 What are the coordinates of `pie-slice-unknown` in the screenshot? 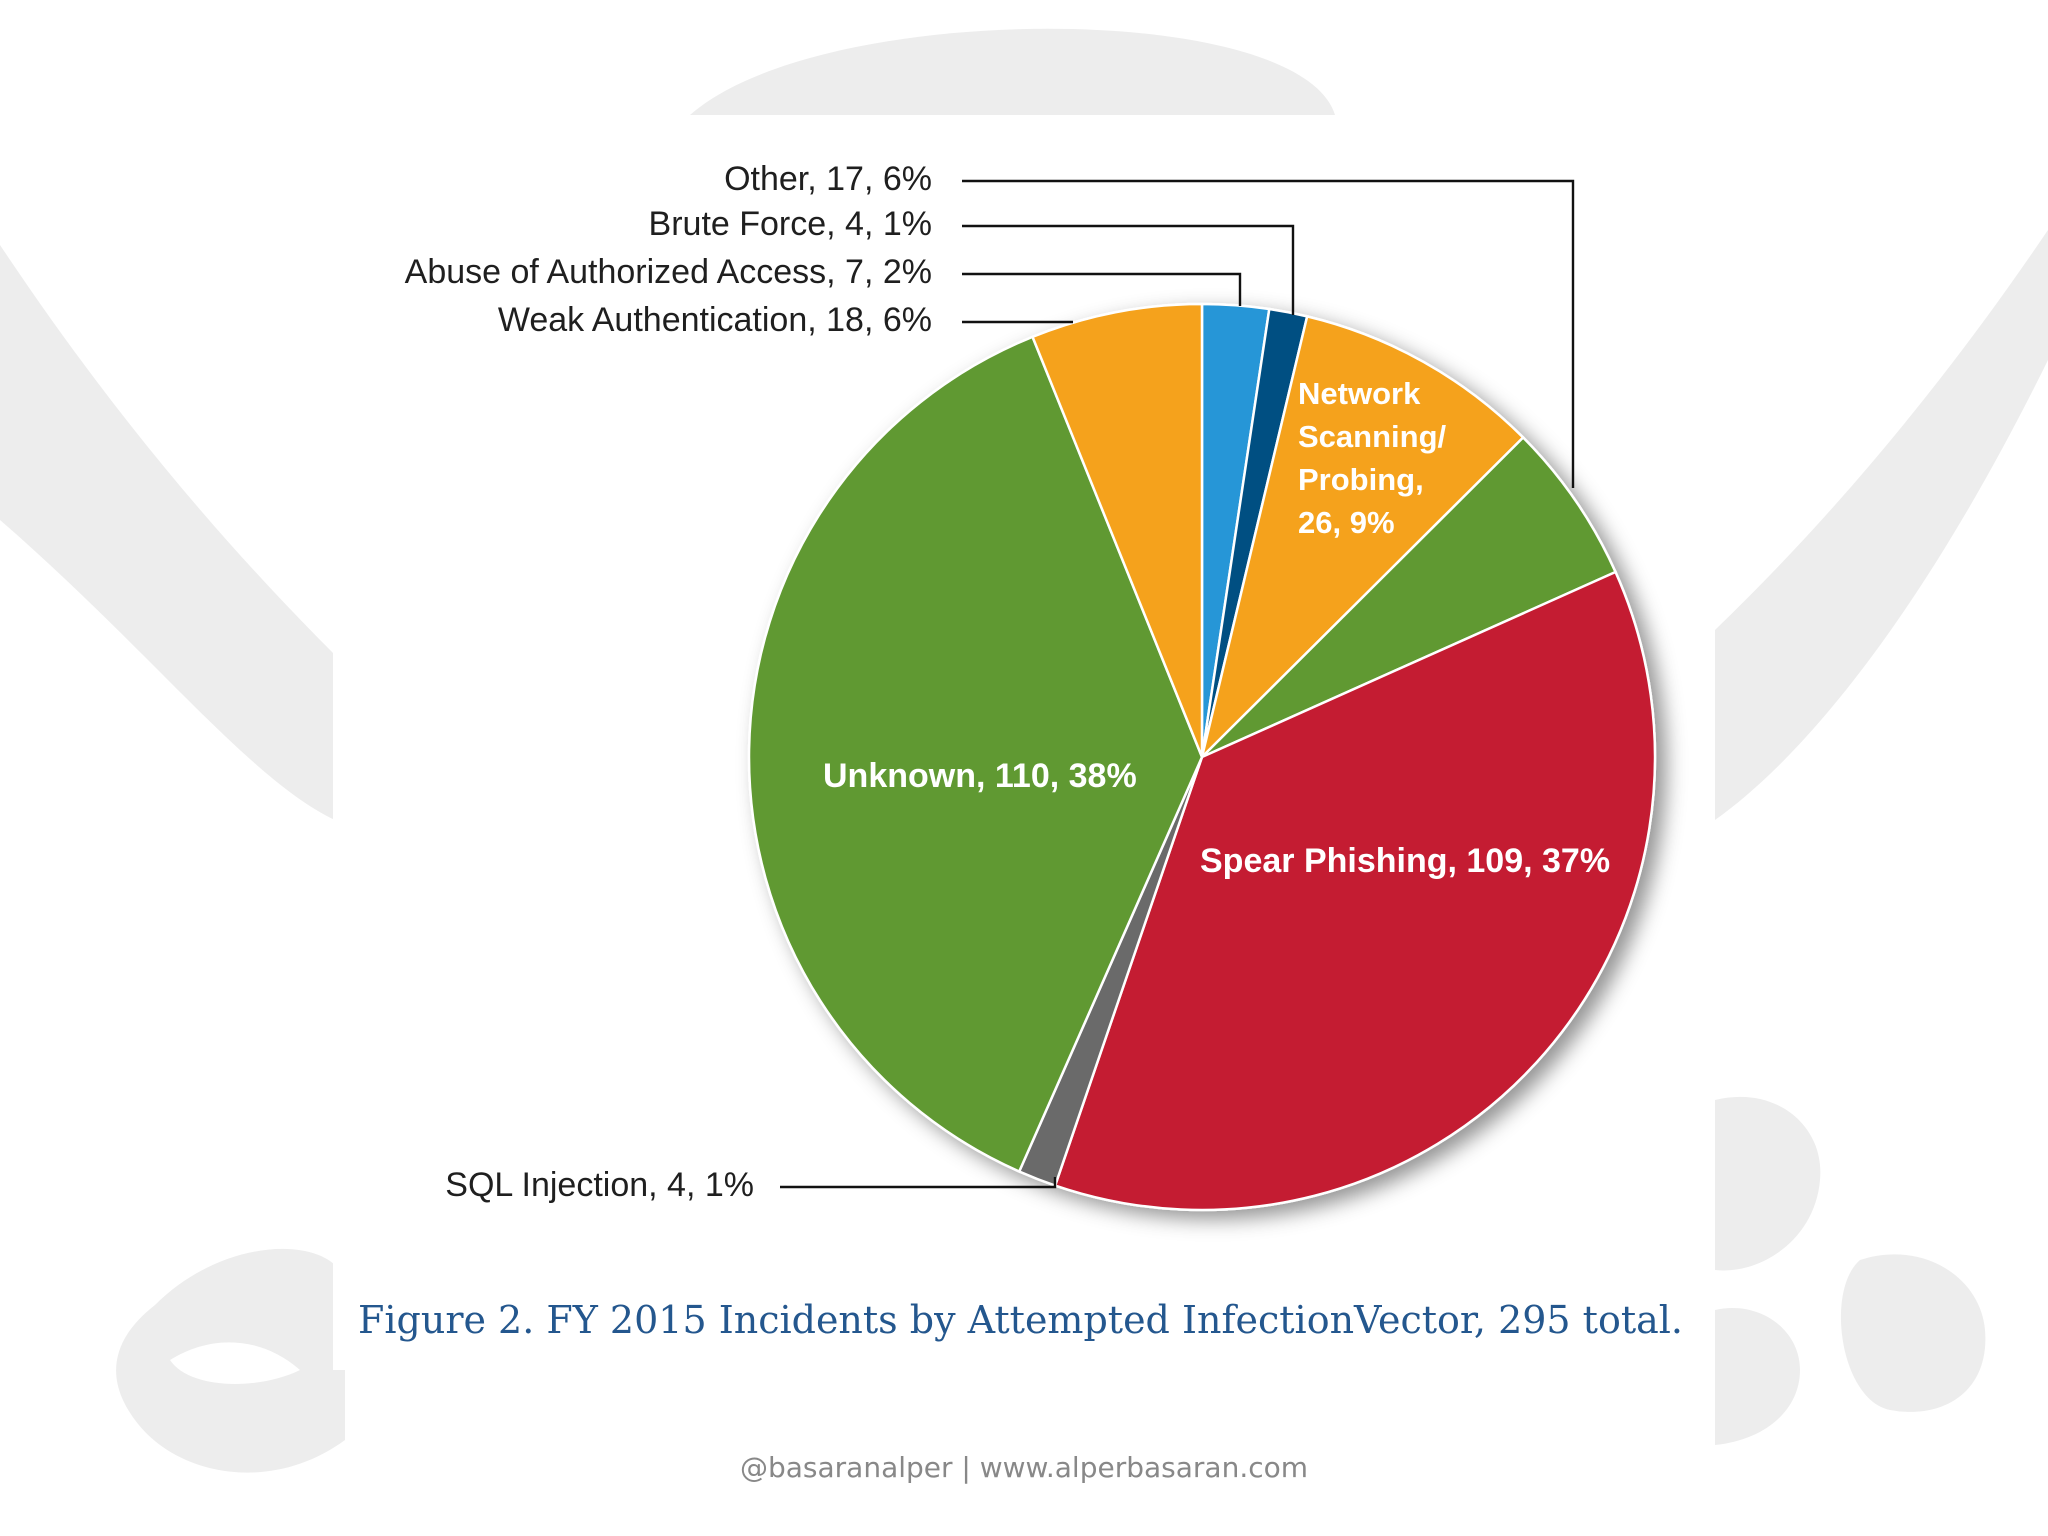 It's located at (975, 754).